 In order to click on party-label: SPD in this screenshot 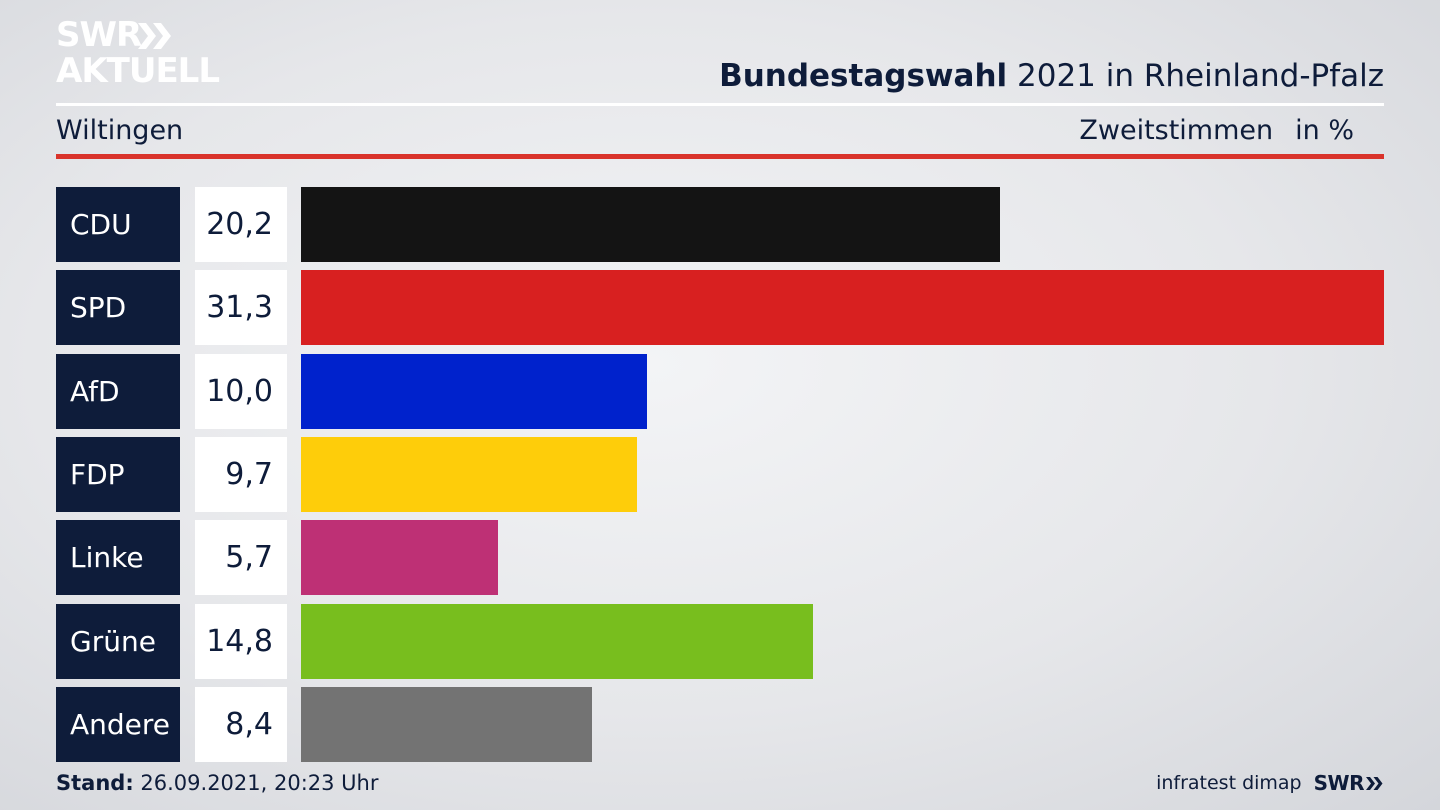, I will do `click(118, 307)`.